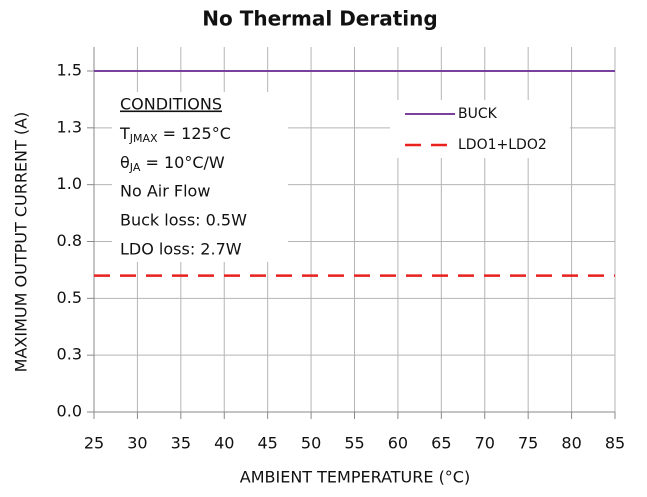 The image size is (647, 497). Describe the element at coordinates (194, 133) in the screenshot. I see `condition-rest: = 125°C` at that location.